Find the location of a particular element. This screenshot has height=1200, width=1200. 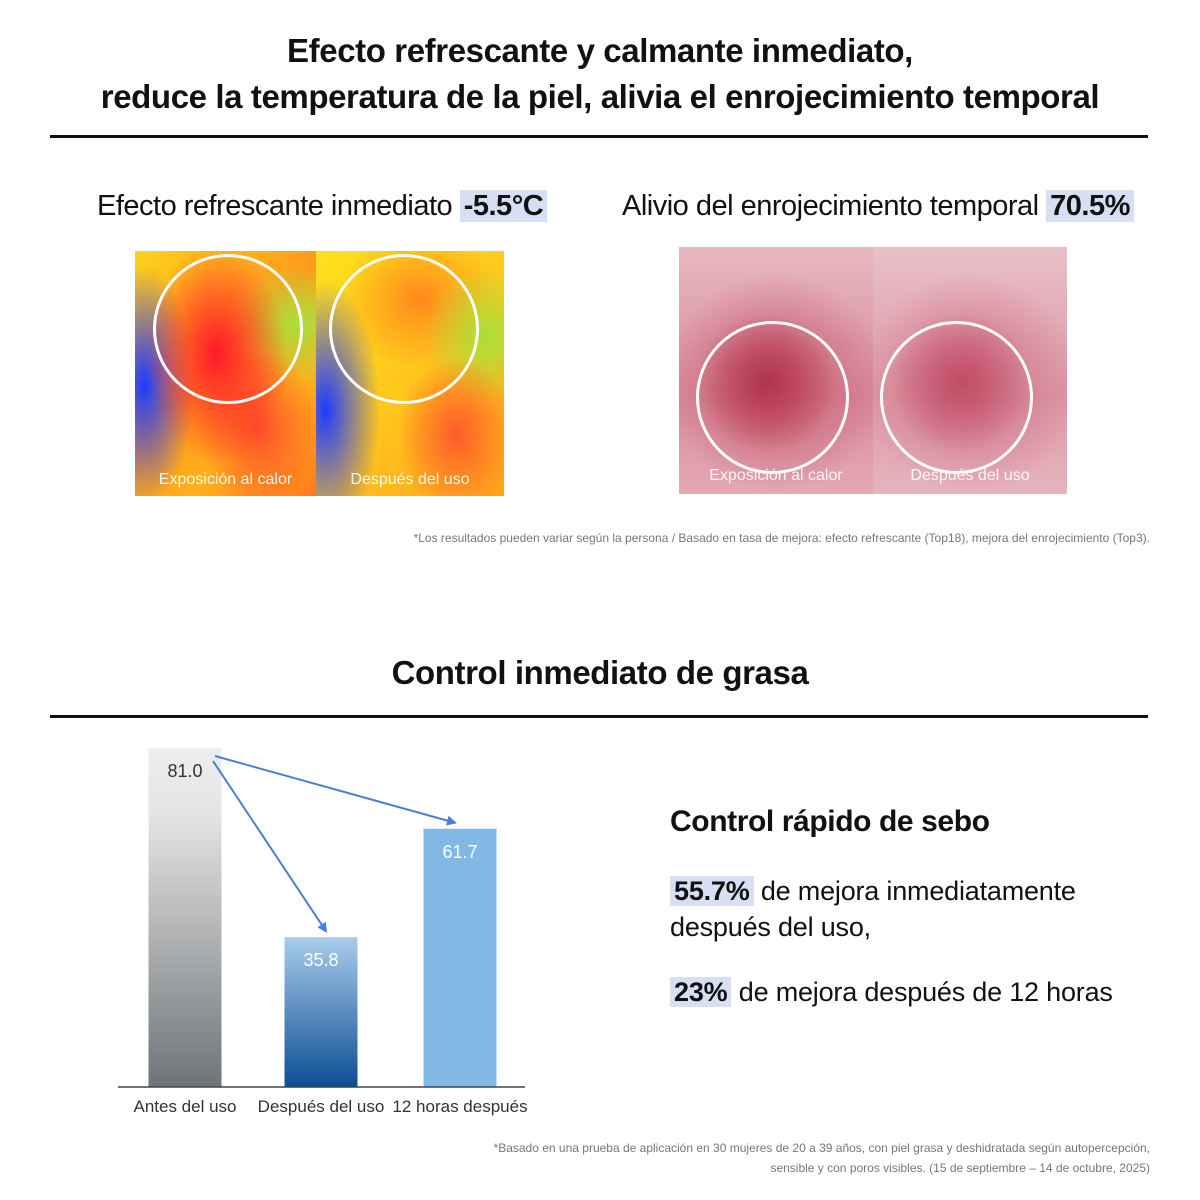

category-label-3: 12 horas después is located at coordinates (459, 1106).